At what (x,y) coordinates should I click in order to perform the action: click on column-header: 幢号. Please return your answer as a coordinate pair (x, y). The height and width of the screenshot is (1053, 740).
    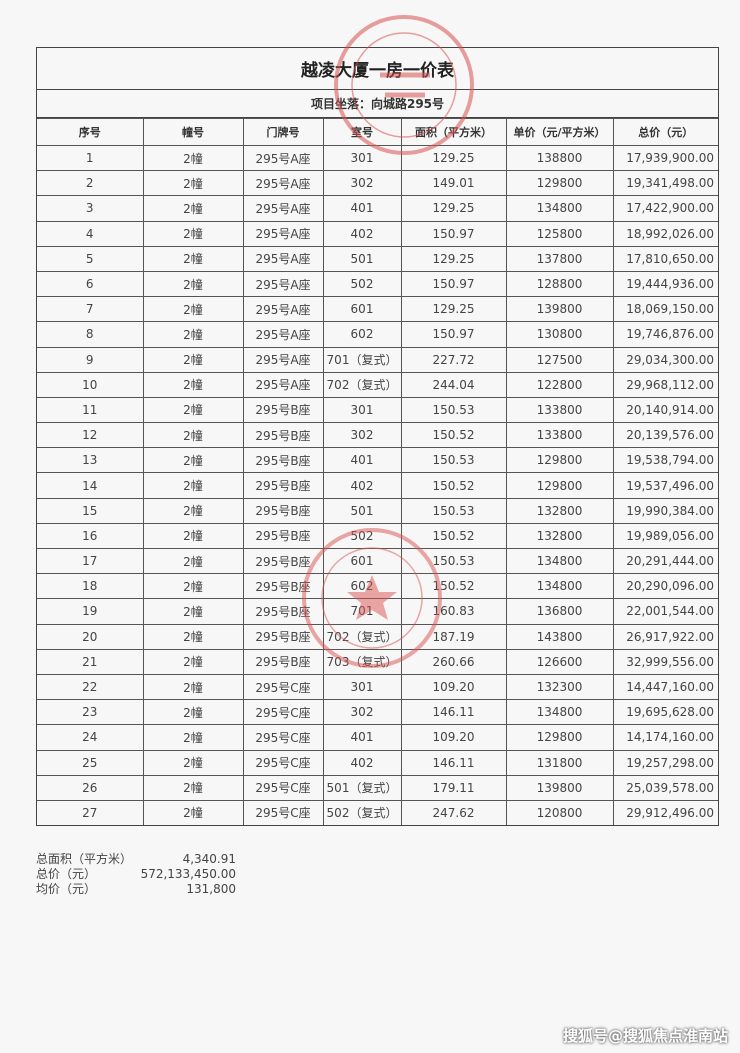
    Looking at the image, I should click on (193, 132).